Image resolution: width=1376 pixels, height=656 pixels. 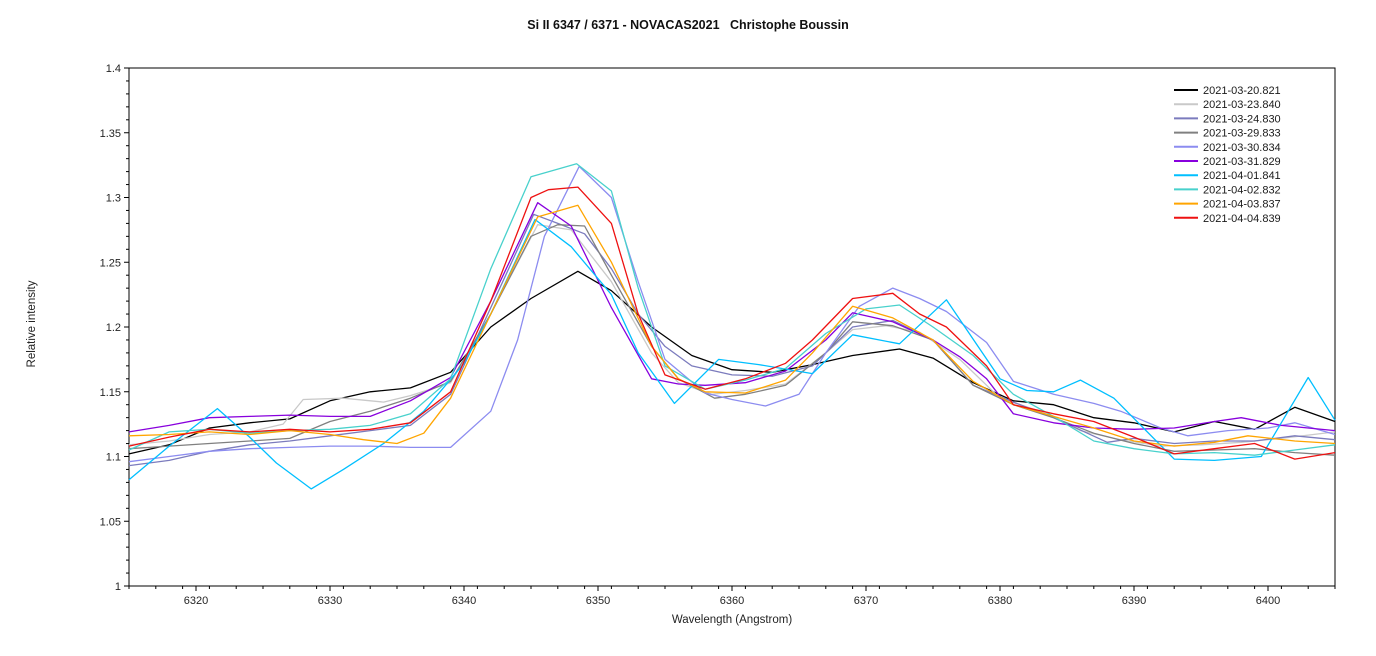 What do you see at coordinates (1242, 119) in the screenshot?
I see `legend-label-2021-03-24.830: 2021-03-24.830` at bounding box center [1242, 119].